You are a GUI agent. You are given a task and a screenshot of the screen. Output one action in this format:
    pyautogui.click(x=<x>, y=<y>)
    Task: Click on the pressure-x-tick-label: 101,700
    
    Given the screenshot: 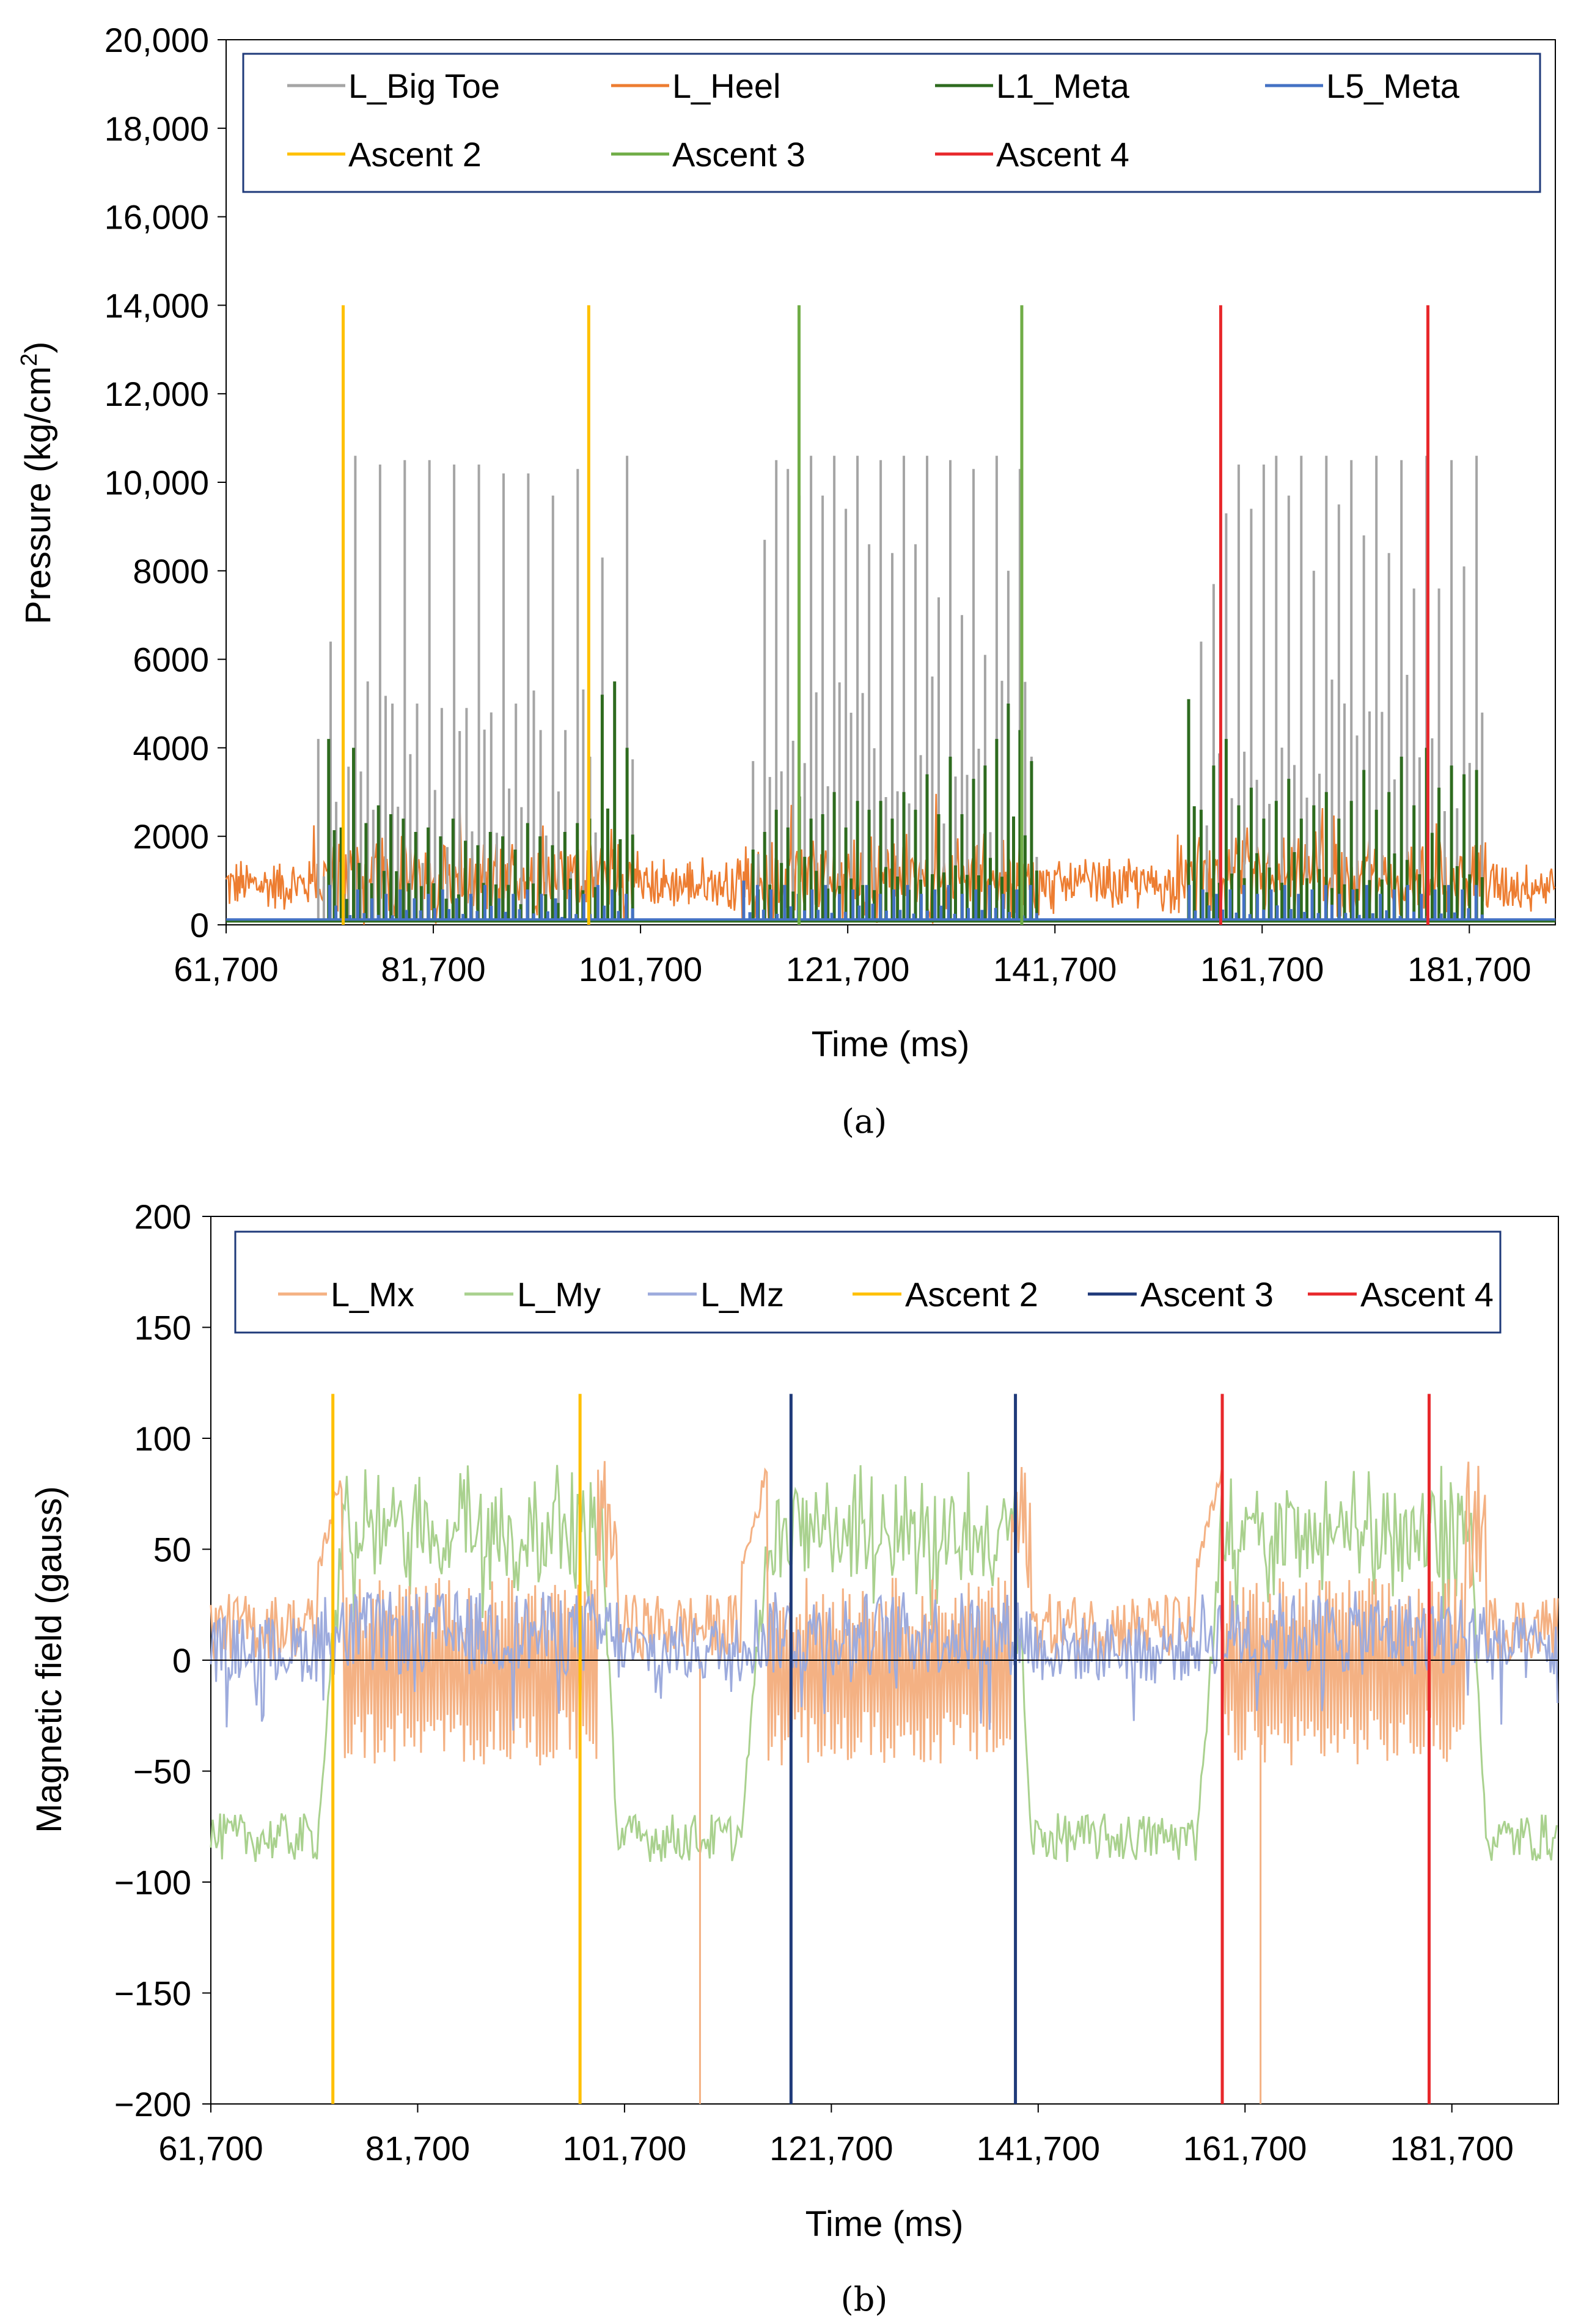 What is the action you would take?
    pyautogui.click(x=640, y=969)
    